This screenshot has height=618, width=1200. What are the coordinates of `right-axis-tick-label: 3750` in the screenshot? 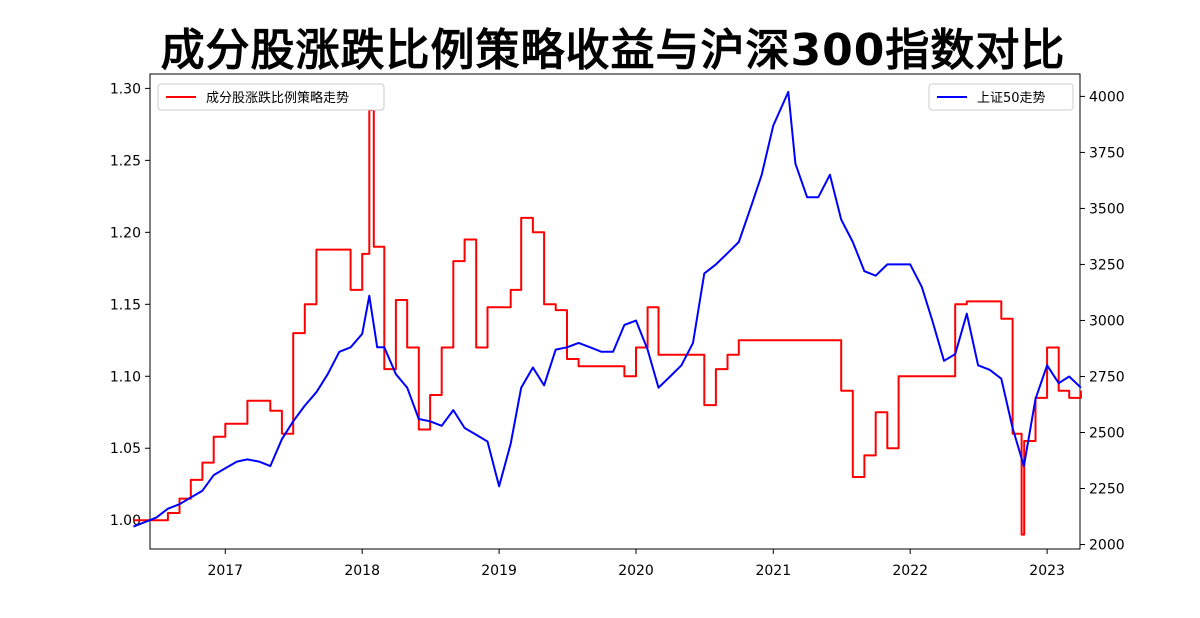 It's located at (1107, 153).